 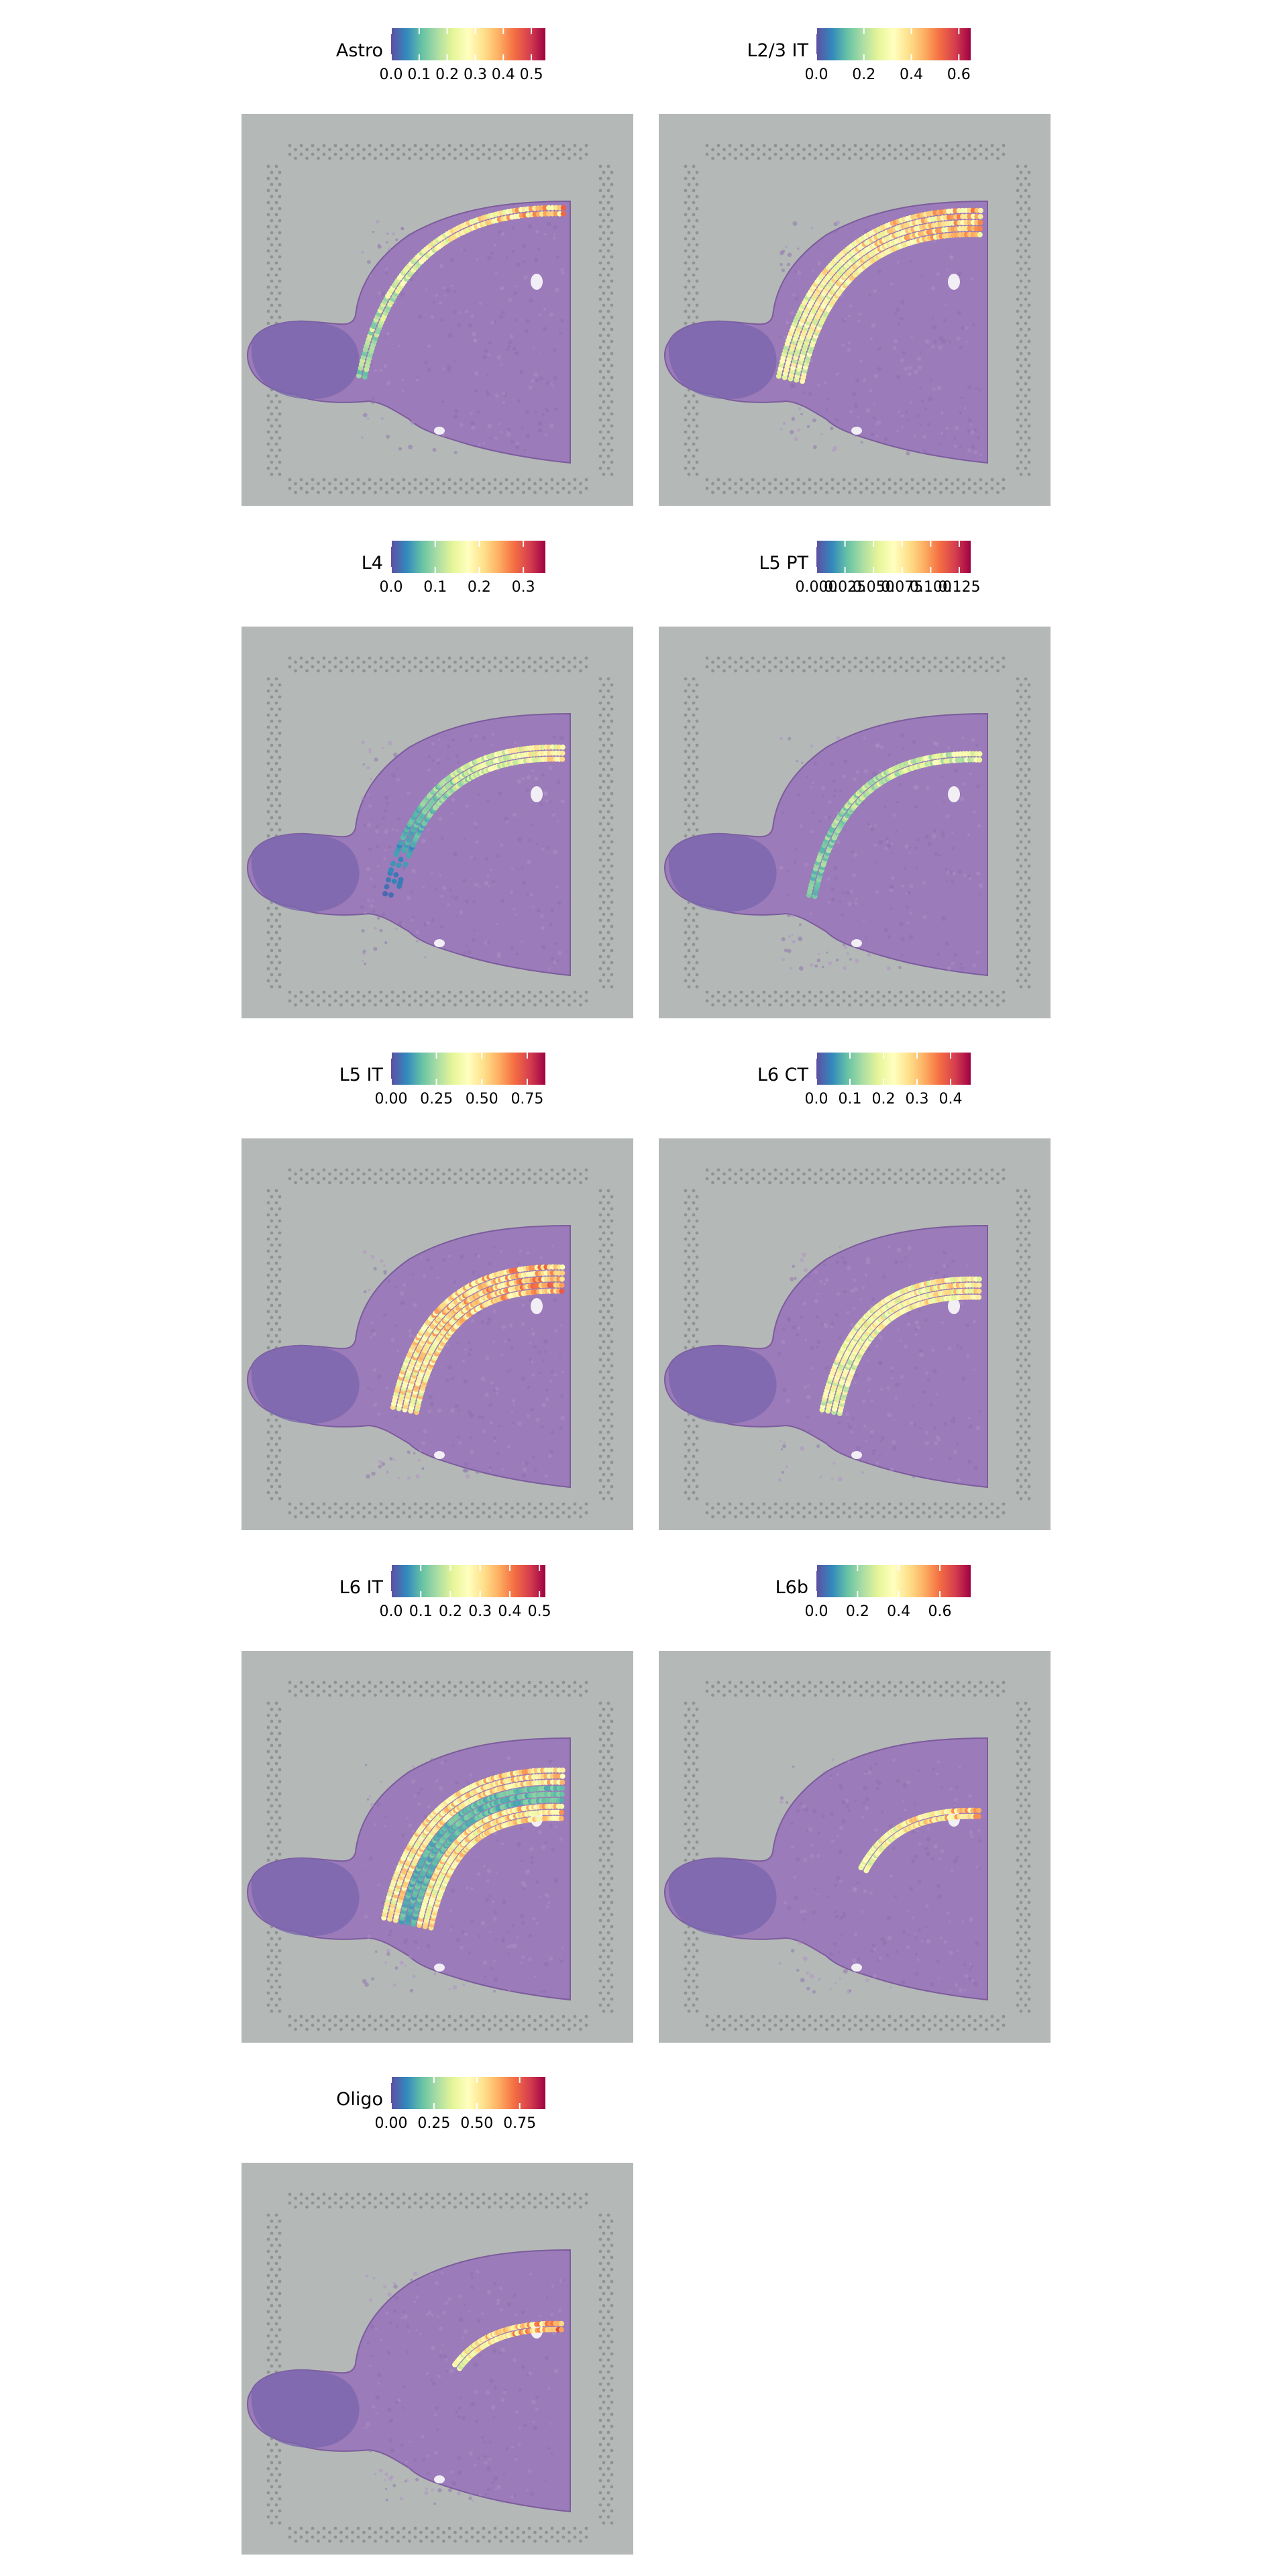 I want to click on tissue-texture, so click(x=880, y=1876).